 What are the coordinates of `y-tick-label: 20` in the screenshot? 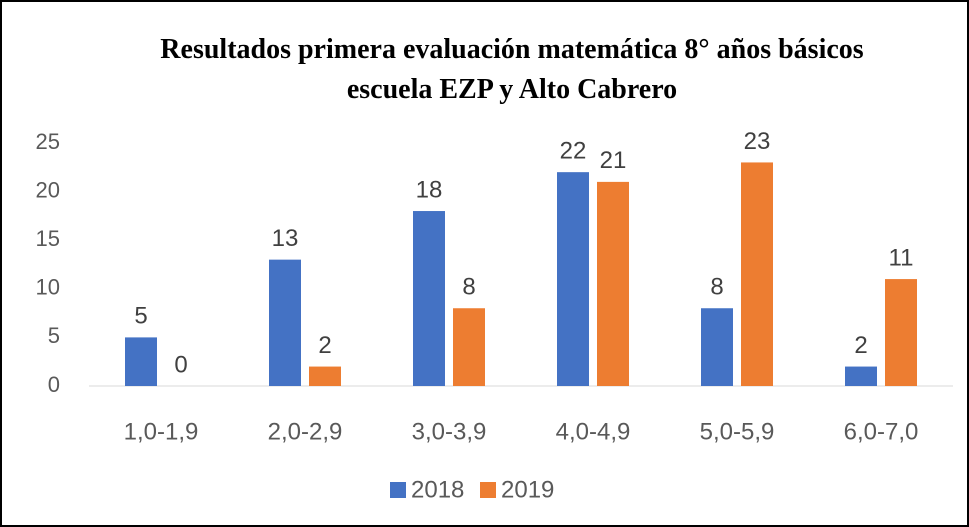 It's located at (48, 189).